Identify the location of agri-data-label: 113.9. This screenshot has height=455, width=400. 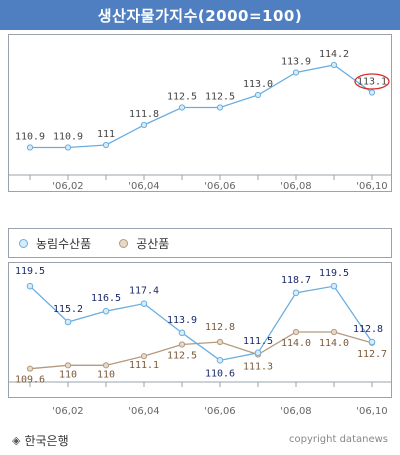
(182, 320).